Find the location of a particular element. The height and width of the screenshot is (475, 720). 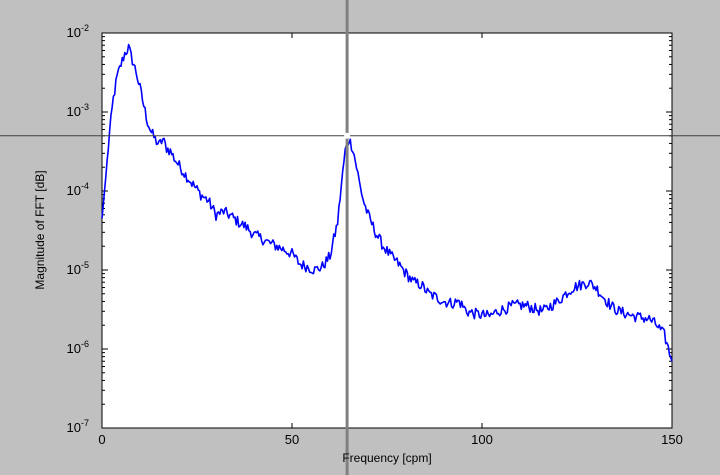

y-tick-label: 10⁻⁶ is located at coordinates (78, 347).